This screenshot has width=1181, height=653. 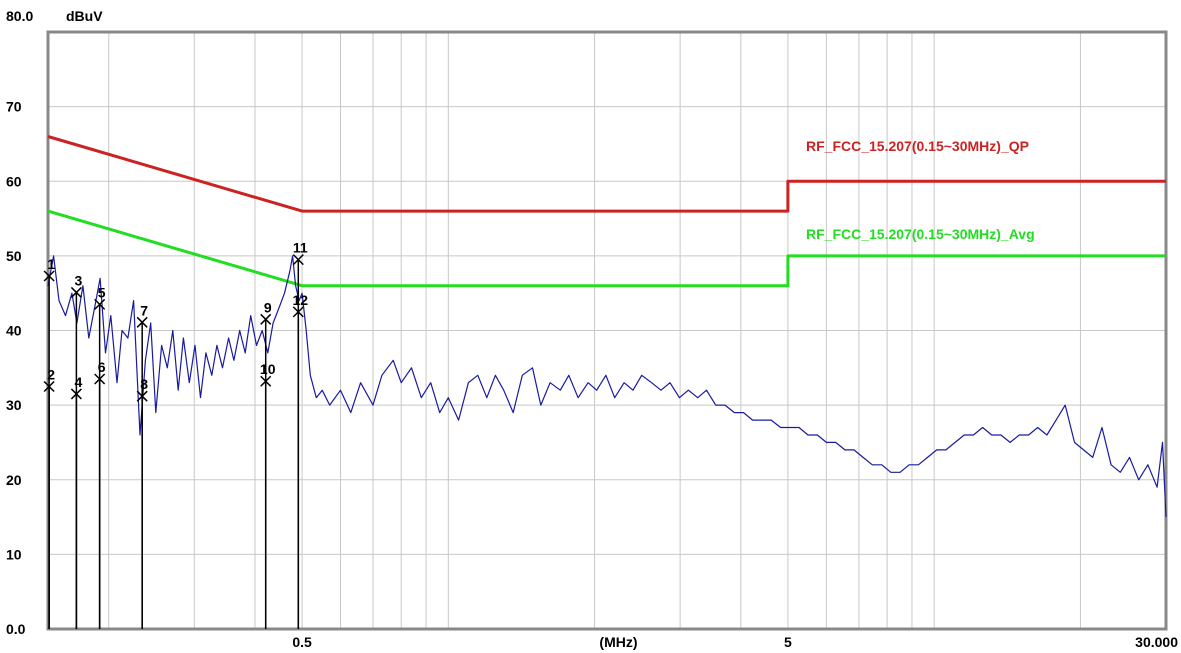 What do you see at coordinates (735, 642) in the screenshot?
I see `x-axis-ticks: 0.5 (MHz) 5 30.000` at bounding box center [735, 642].